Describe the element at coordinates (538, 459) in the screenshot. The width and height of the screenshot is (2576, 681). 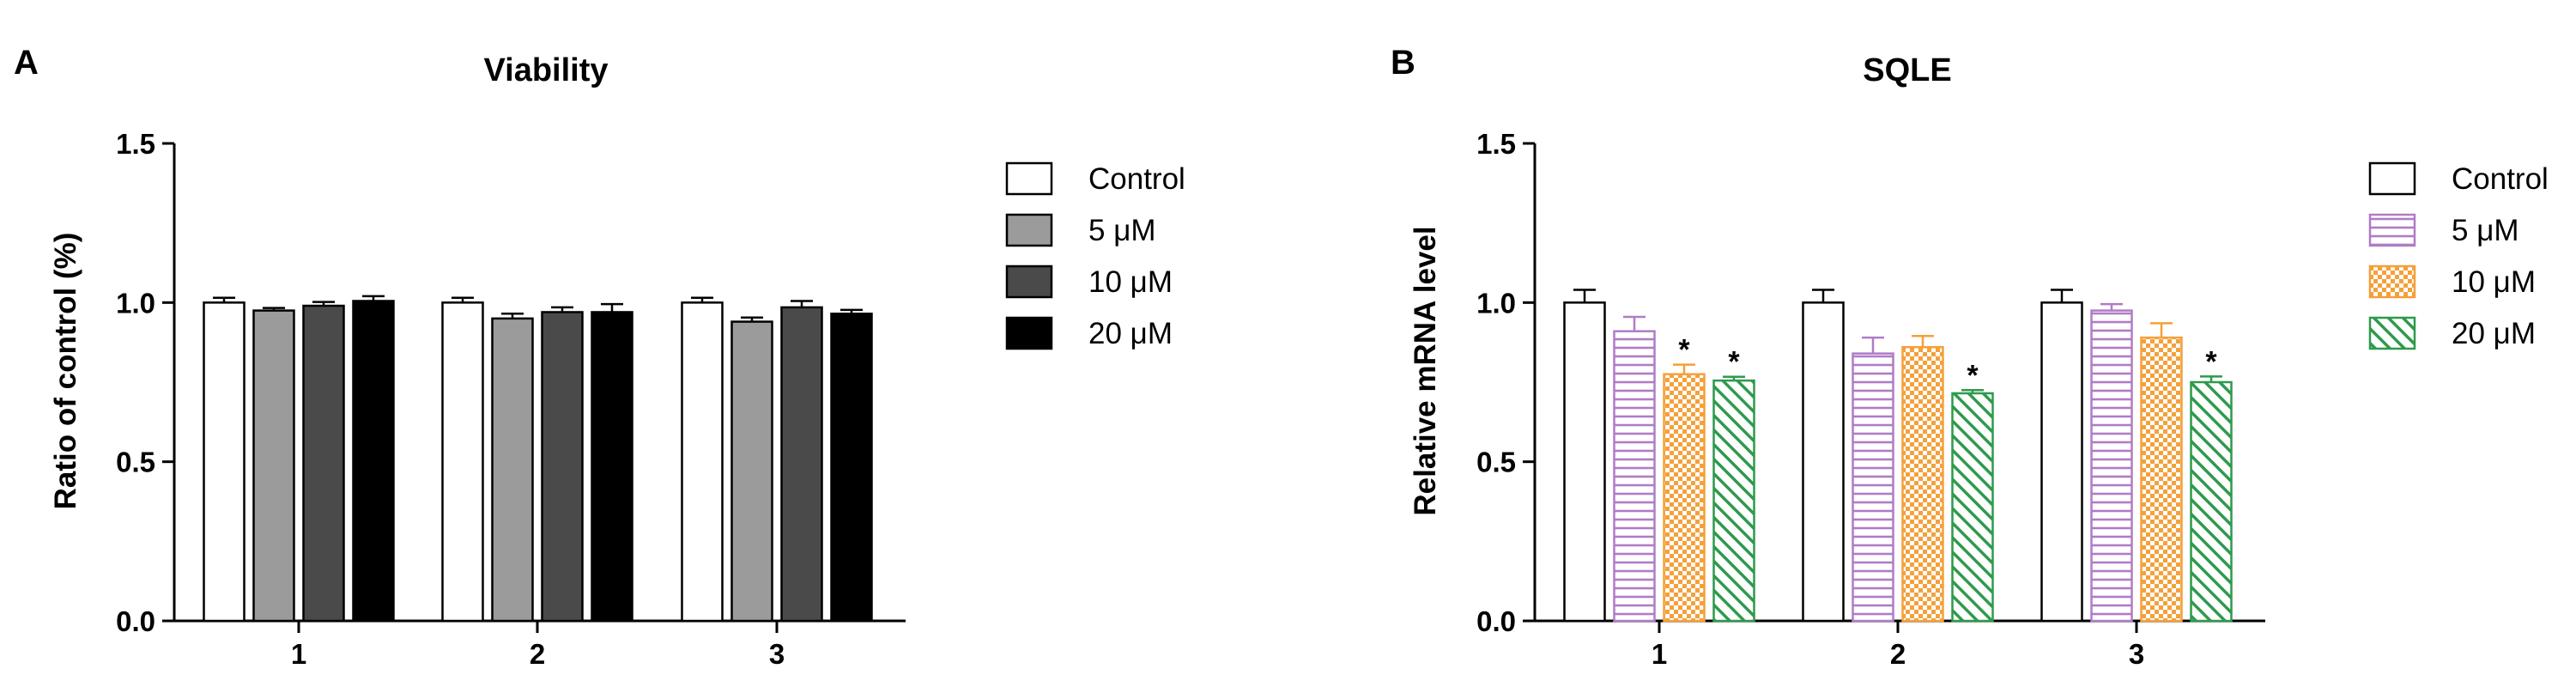
I see `bars` at that location.